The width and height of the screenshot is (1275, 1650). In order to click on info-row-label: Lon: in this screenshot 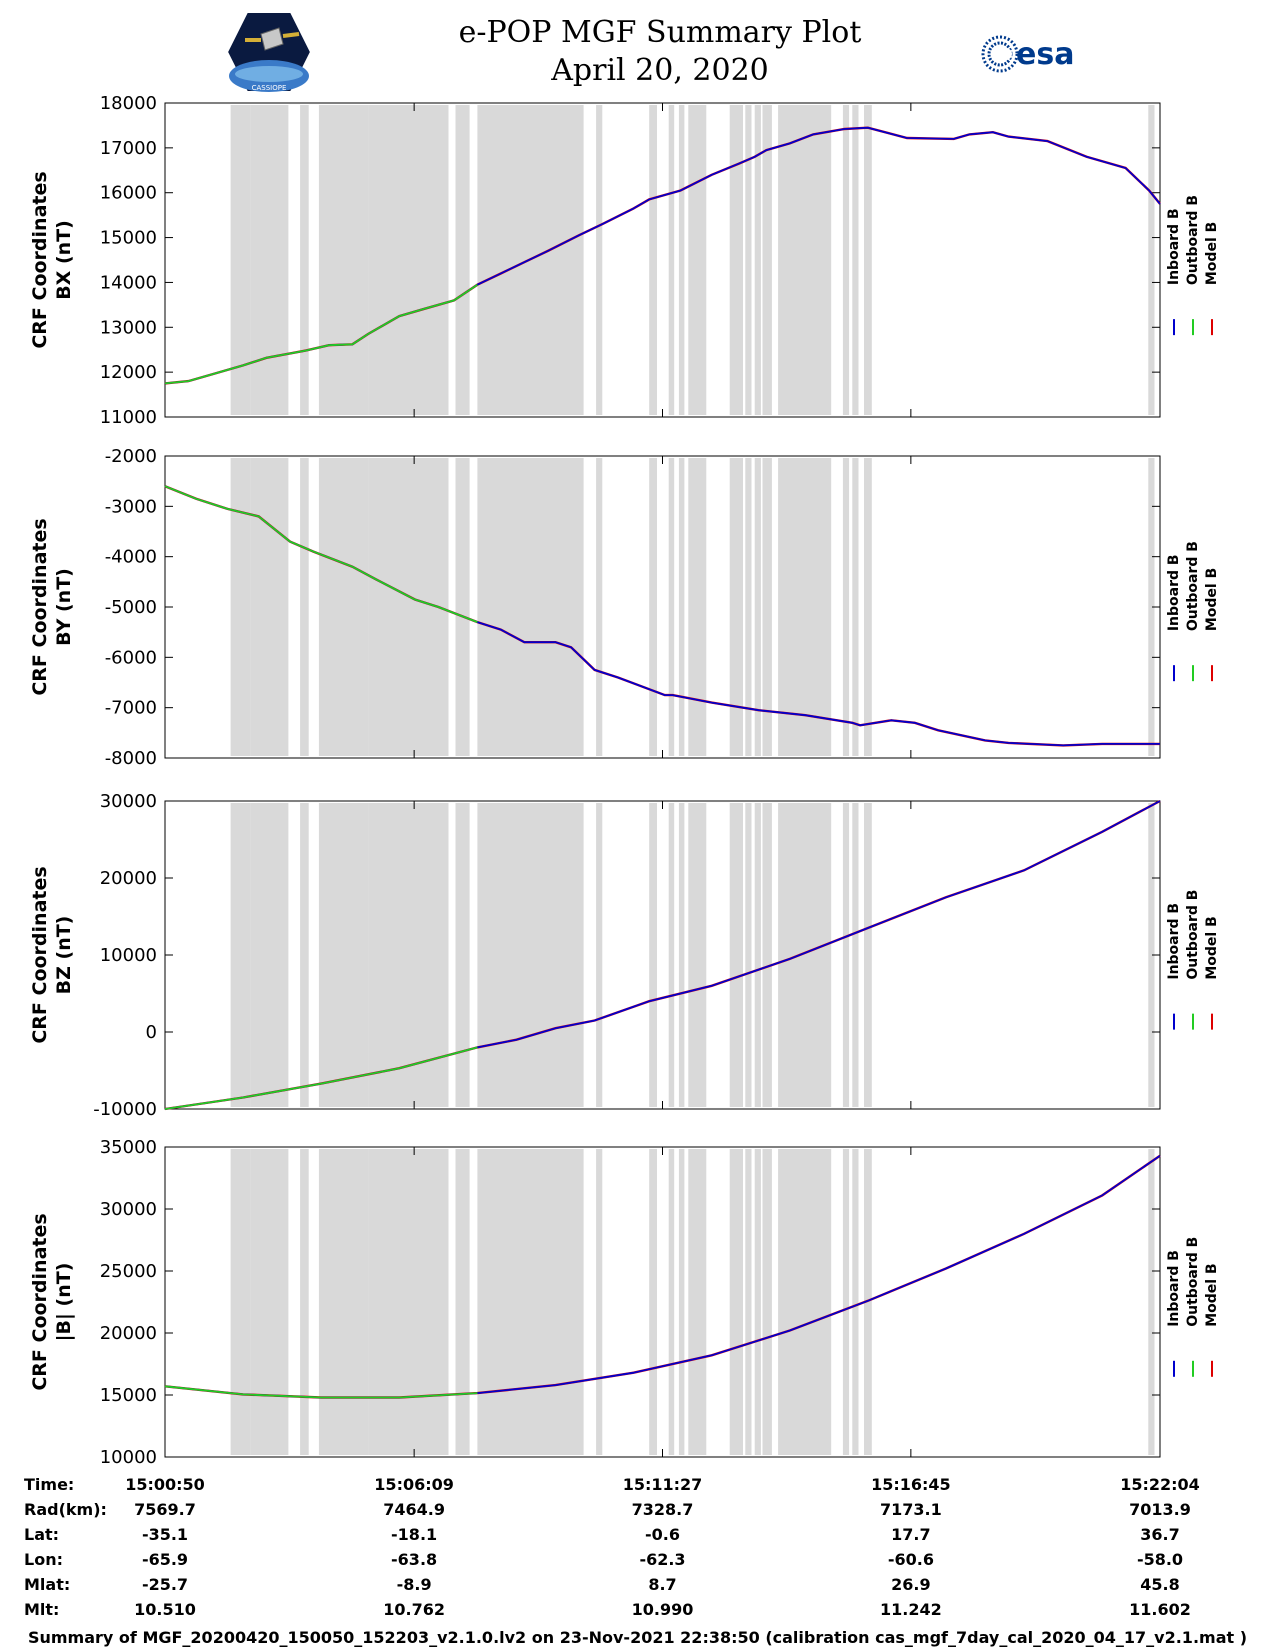, I will do `click(43, 1559)`.